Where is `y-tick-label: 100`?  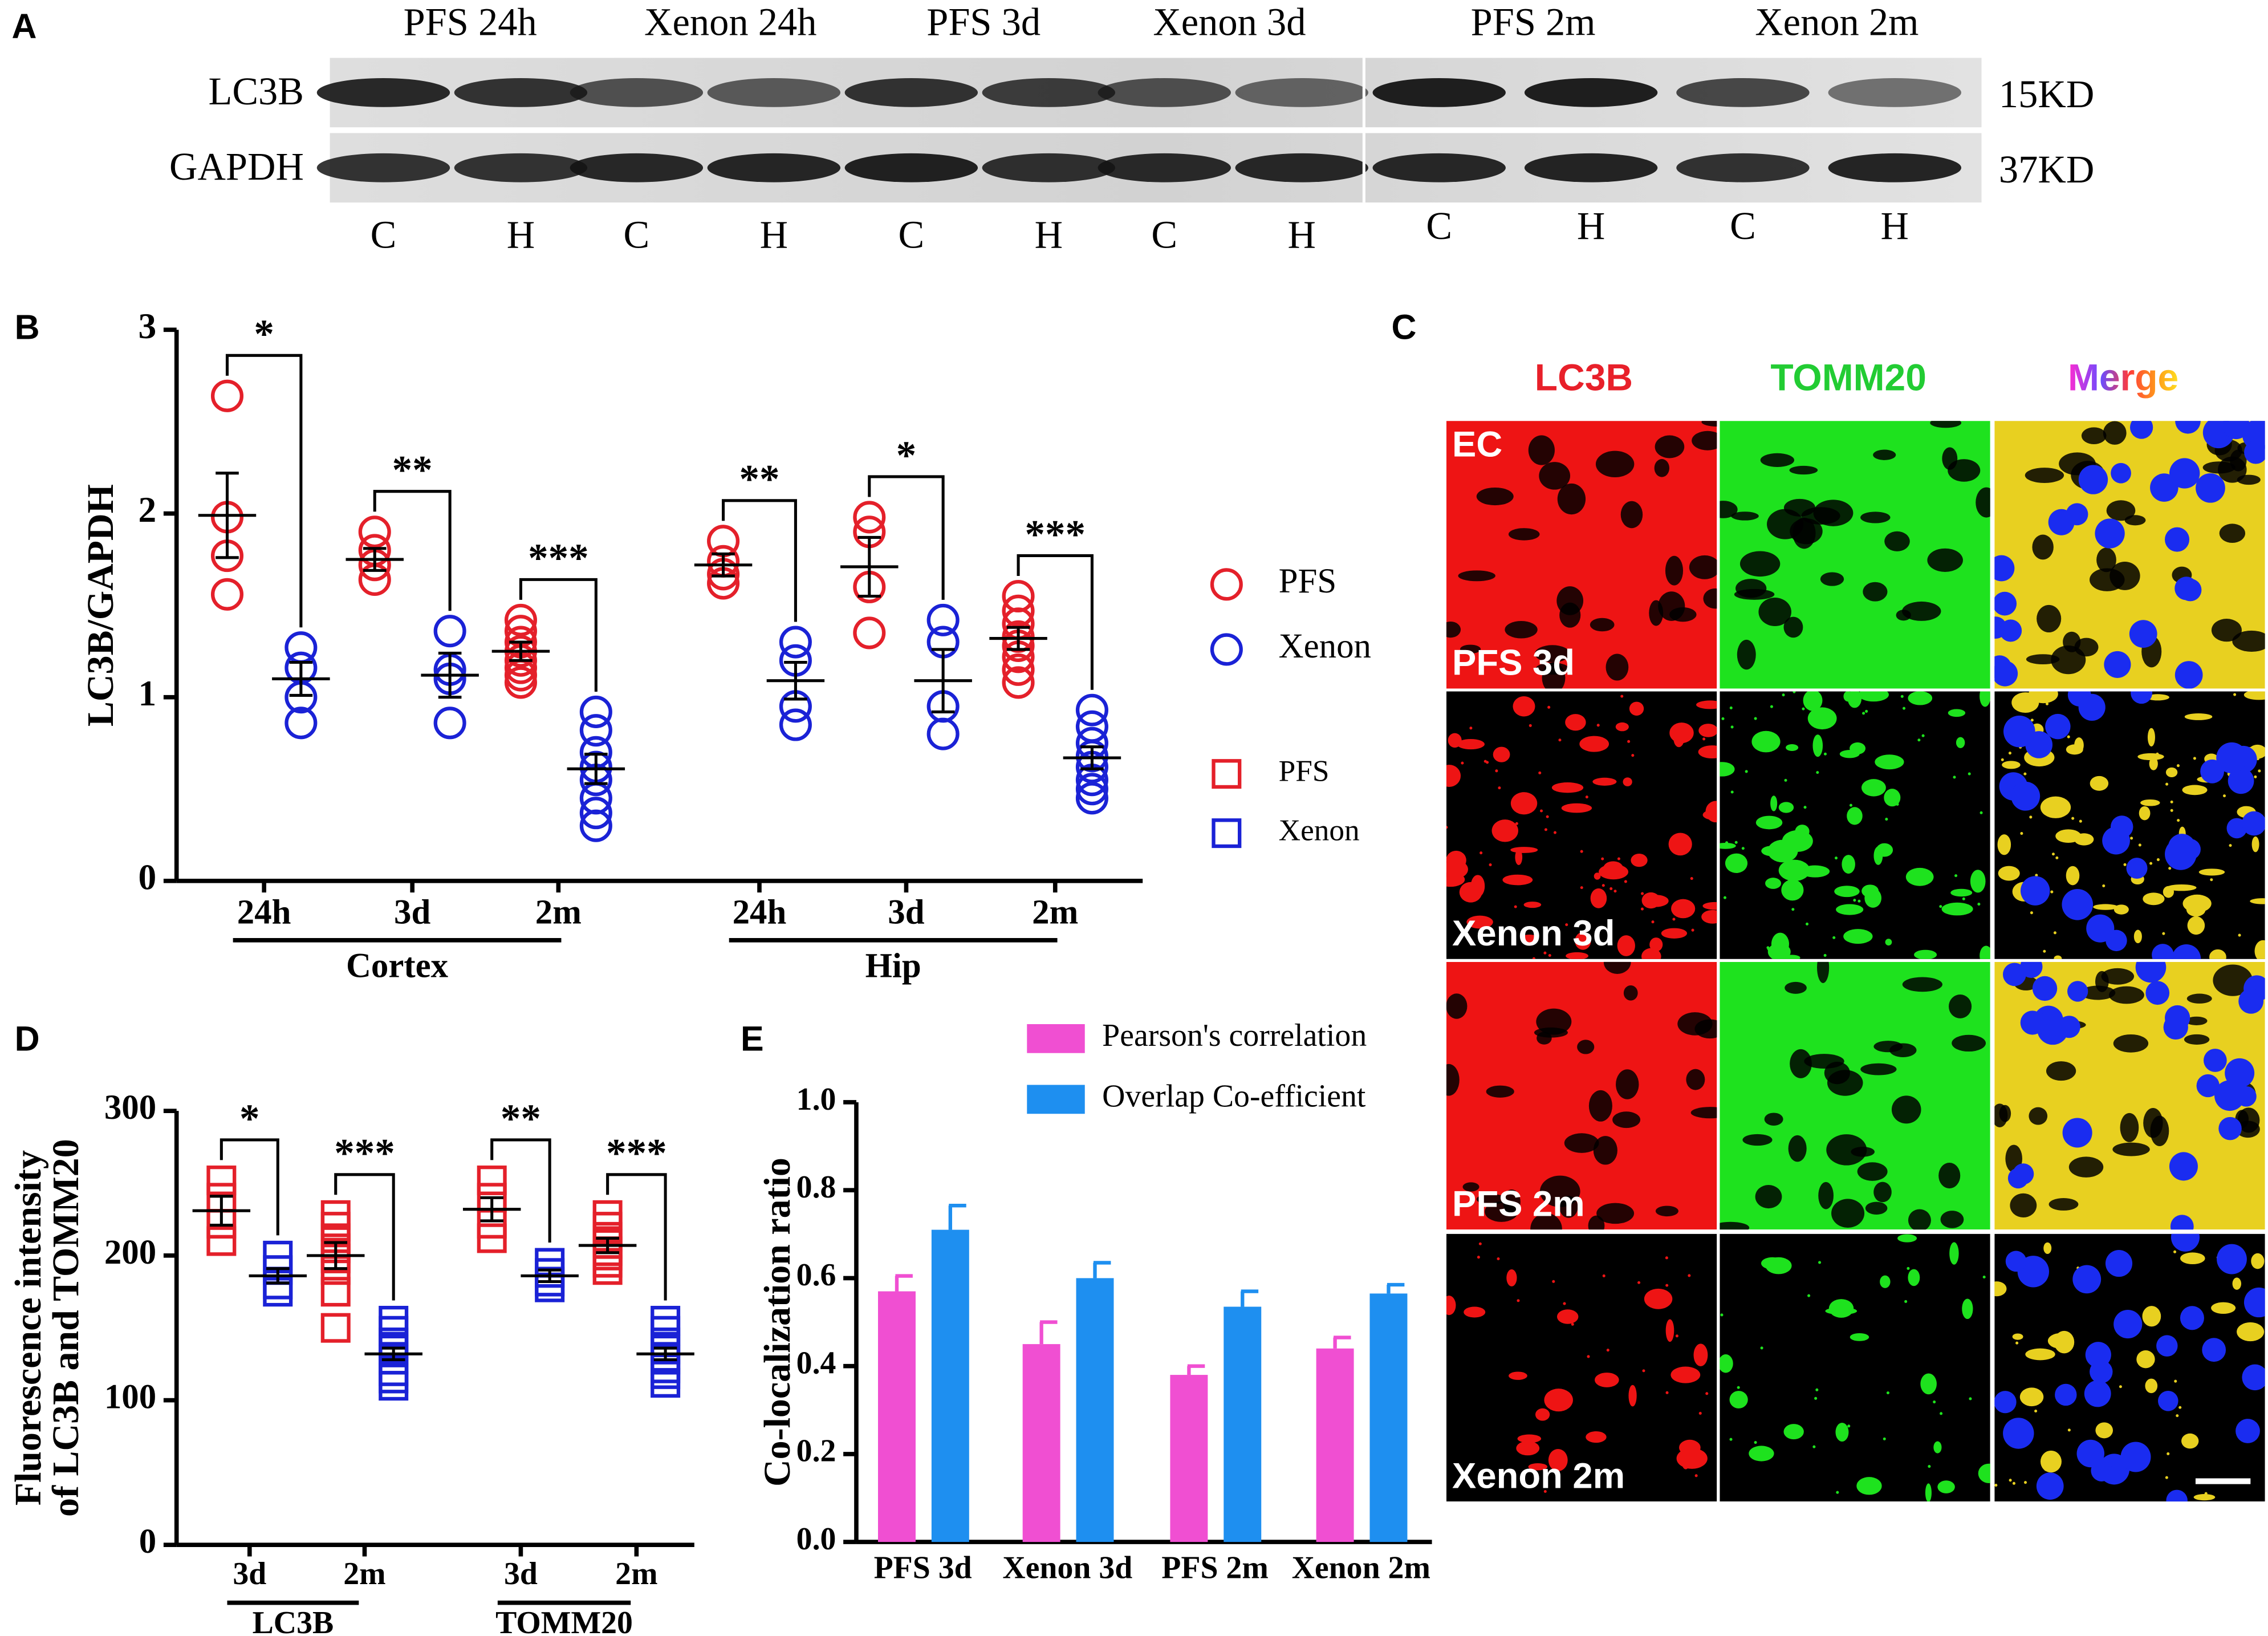 y-tick-label: 100 is located at coordinates (130, 1397).